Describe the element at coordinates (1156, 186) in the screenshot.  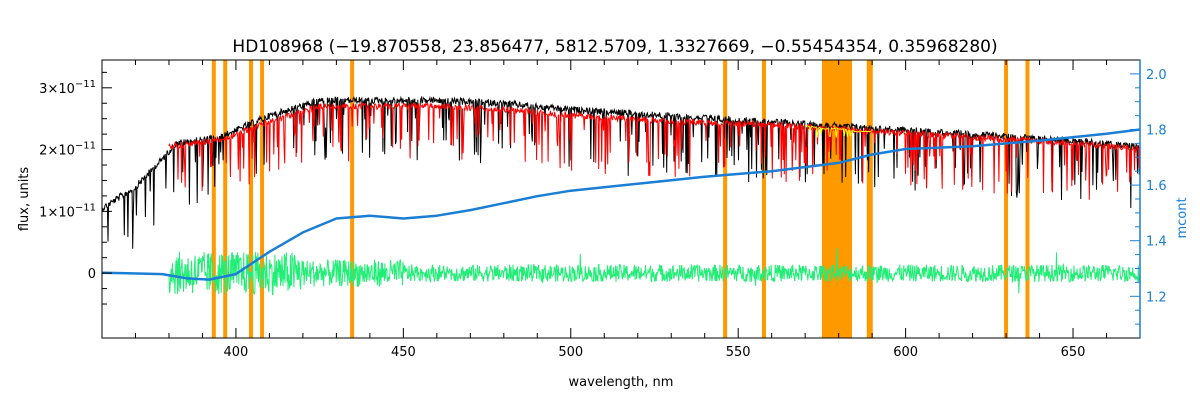
I see `y-right-tick-label: 1.6` at that location.